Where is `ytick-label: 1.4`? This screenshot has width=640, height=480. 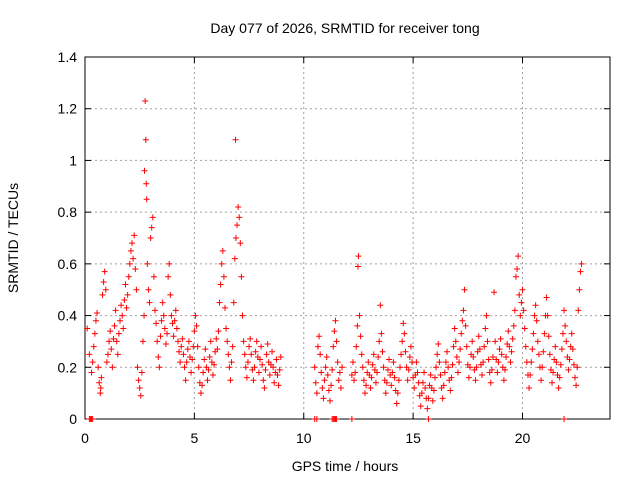
ytick-label: 1.4 is located at coordinates (68, 57).